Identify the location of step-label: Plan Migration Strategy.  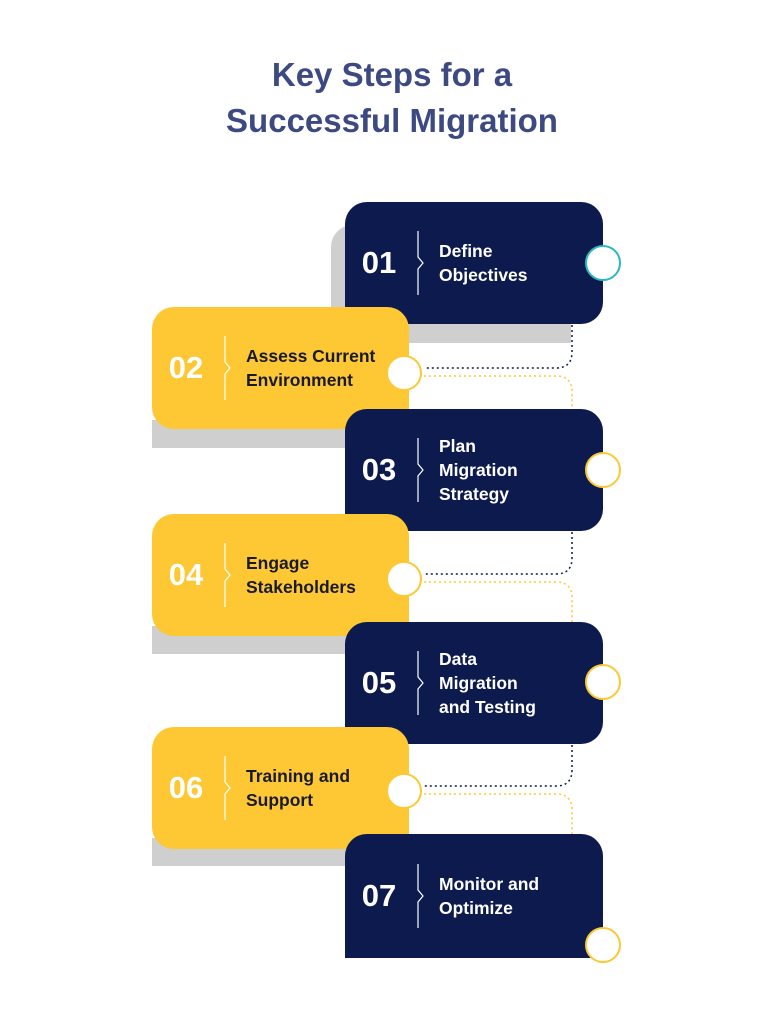
(478, 470).